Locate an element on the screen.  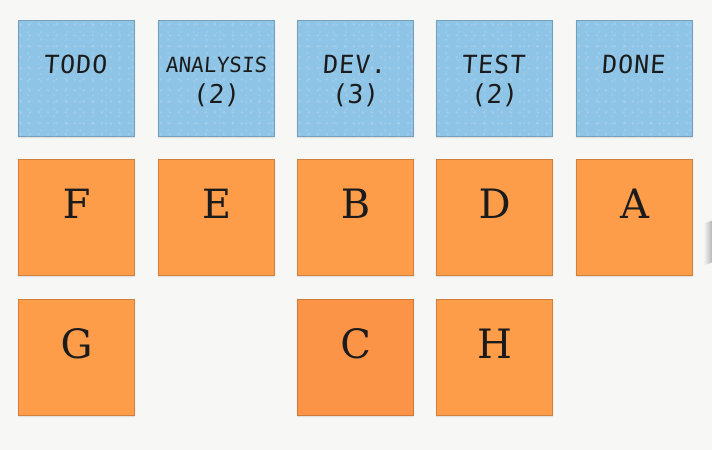
task-card-c: C is located at coordinates (355, 357).